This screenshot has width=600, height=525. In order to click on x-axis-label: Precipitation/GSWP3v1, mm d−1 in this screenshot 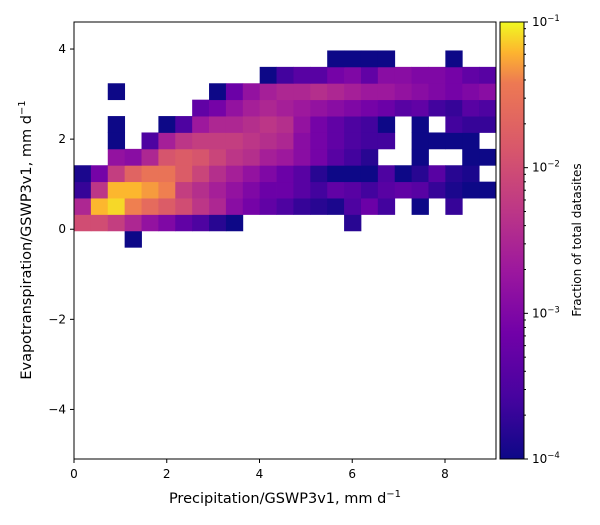, I will do `click(285, 498)`.